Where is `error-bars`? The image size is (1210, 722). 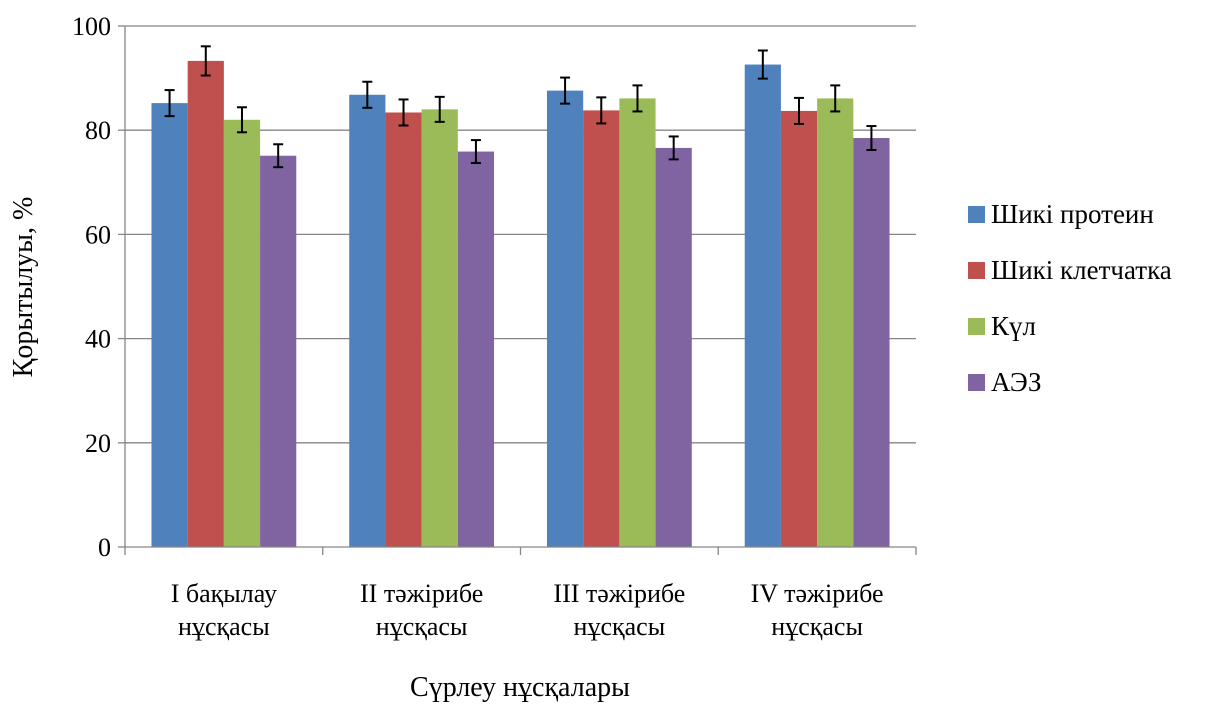
error-bars is located at coordinates (520, 107).